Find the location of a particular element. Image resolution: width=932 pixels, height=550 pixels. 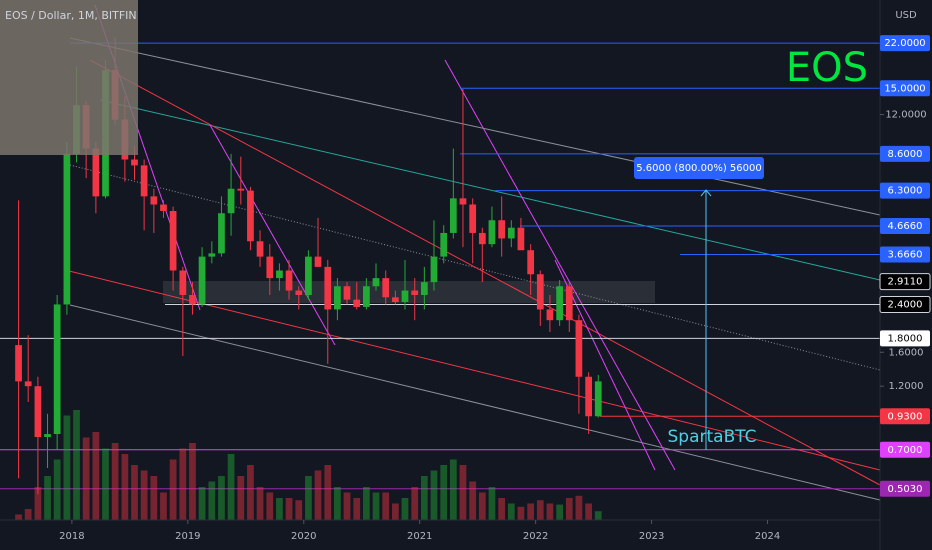

level-label: 0.5030 is located at coordinates (905, 489).